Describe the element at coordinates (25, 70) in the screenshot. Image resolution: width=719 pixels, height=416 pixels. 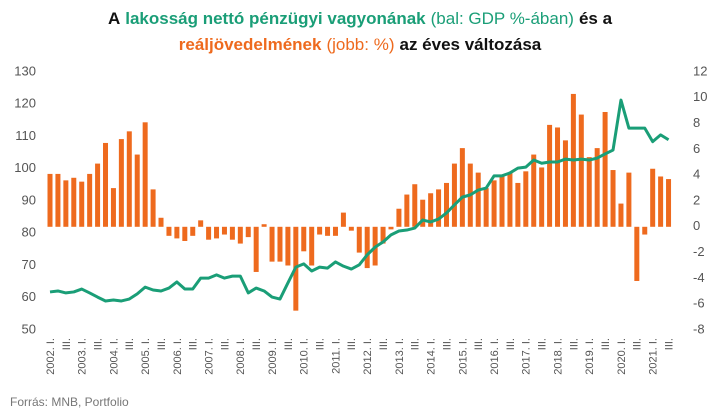
I see `y-tick-label: 130` at that location.